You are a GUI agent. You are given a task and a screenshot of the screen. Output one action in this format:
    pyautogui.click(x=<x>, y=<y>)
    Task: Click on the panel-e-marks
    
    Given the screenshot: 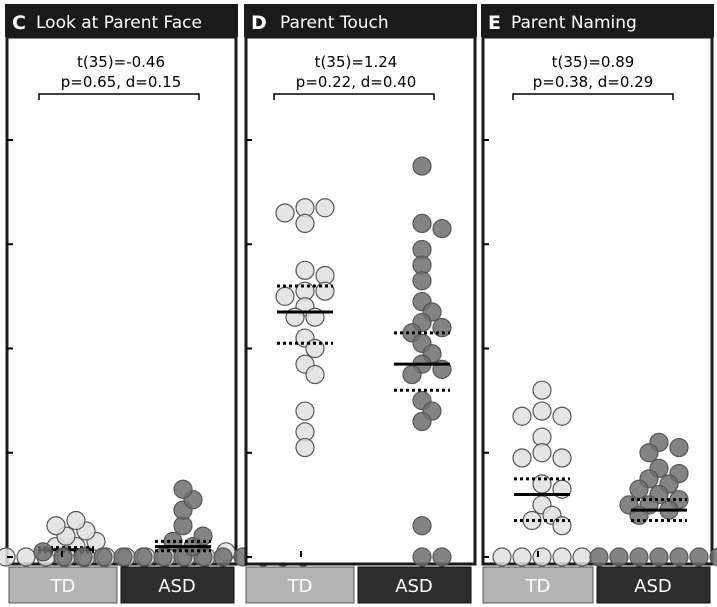 What is the action you would take?
    pyautogui.click(x=604, y=473)
    